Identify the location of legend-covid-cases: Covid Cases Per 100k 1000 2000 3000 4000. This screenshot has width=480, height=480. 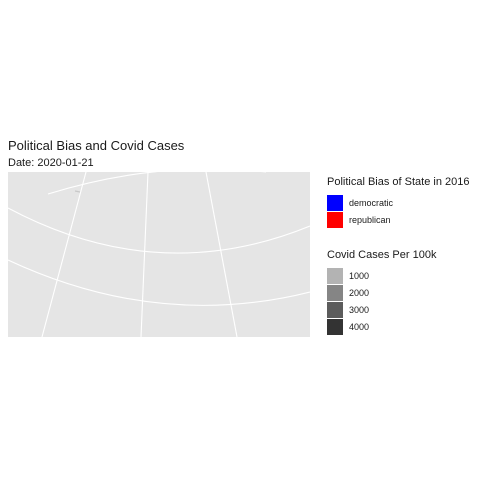
(381, 292).